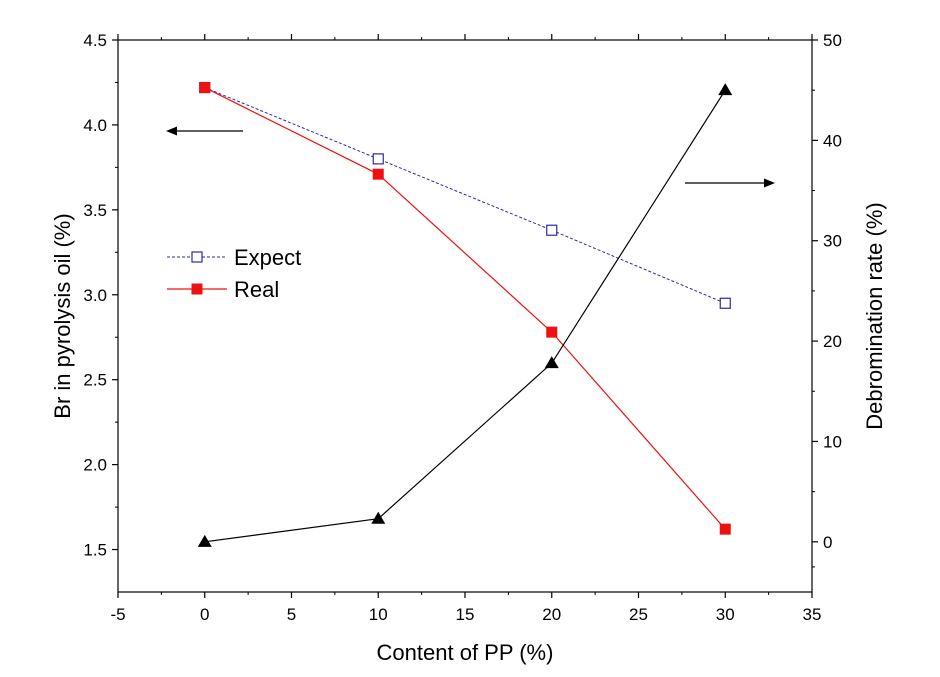 This screenshot has height=677, width=940. I want to click on y-axis-left-title: Br in pyrolysis oil (%), so click(62, 315).